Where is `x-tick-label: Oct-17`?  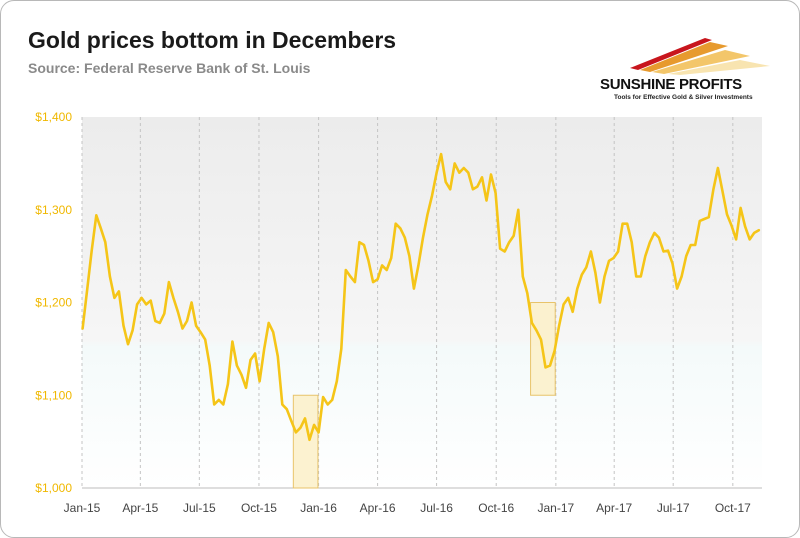
x-tick-label: Oct-17 is located at coordinates (733, 508).